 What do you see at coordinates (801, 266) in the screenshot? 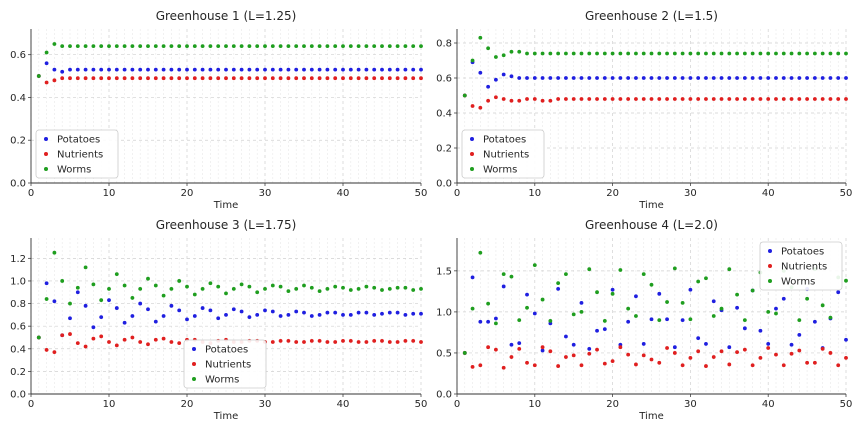
I see `legend: Potatoes Nutrients Worms` at bounding box center [801, 266].